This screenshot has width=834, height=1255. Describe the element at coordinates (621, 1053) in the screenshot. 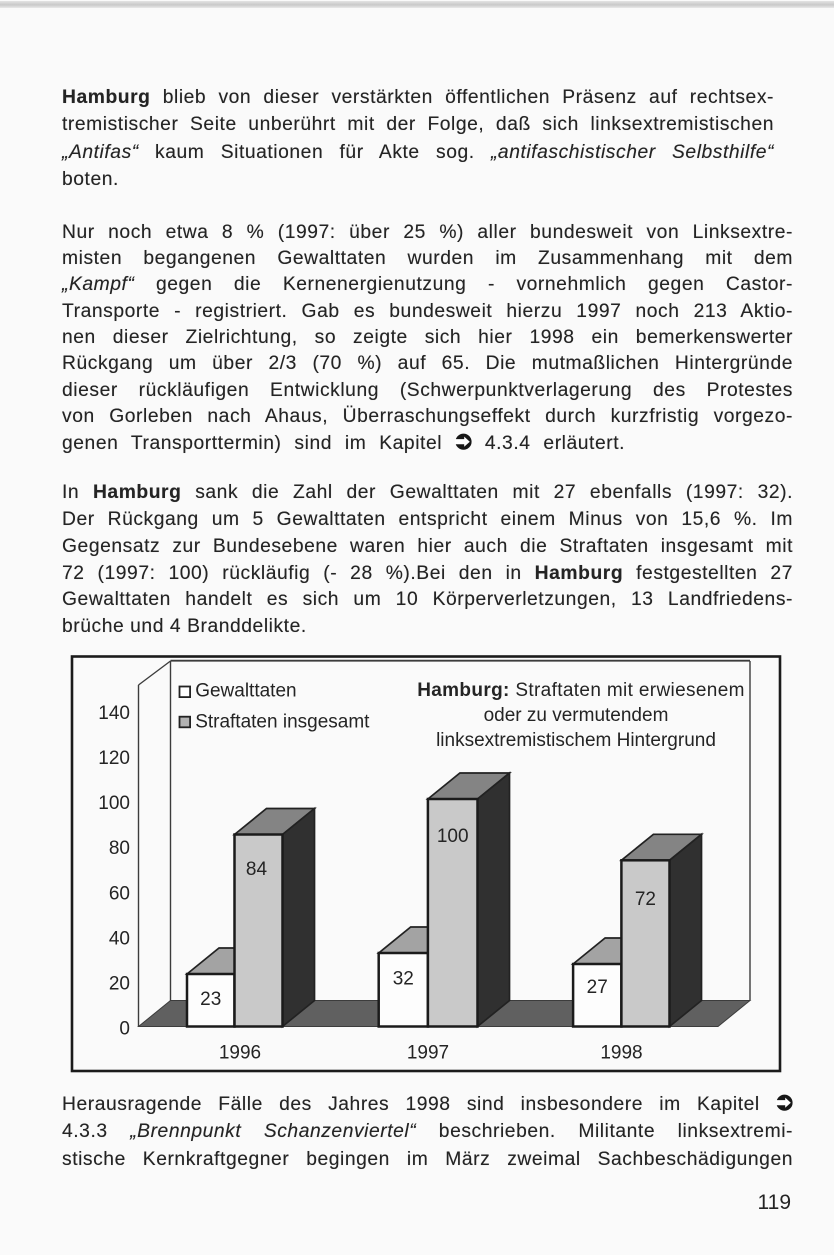

I see `svg-text: 1998` at that location.